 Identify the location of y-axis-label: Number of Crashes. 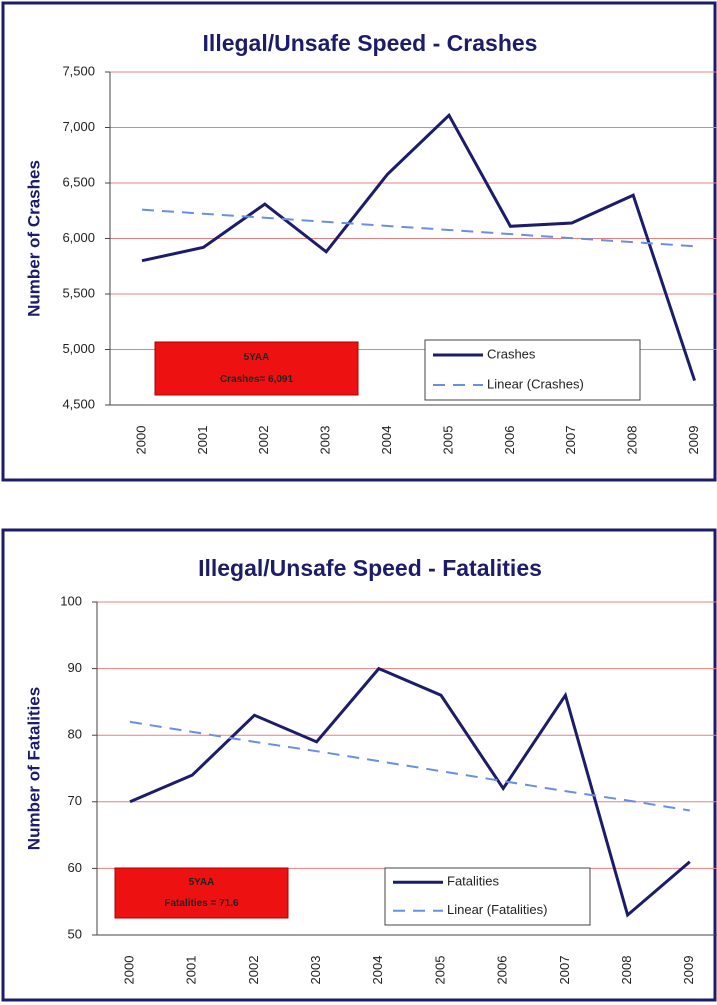
(33, 238).